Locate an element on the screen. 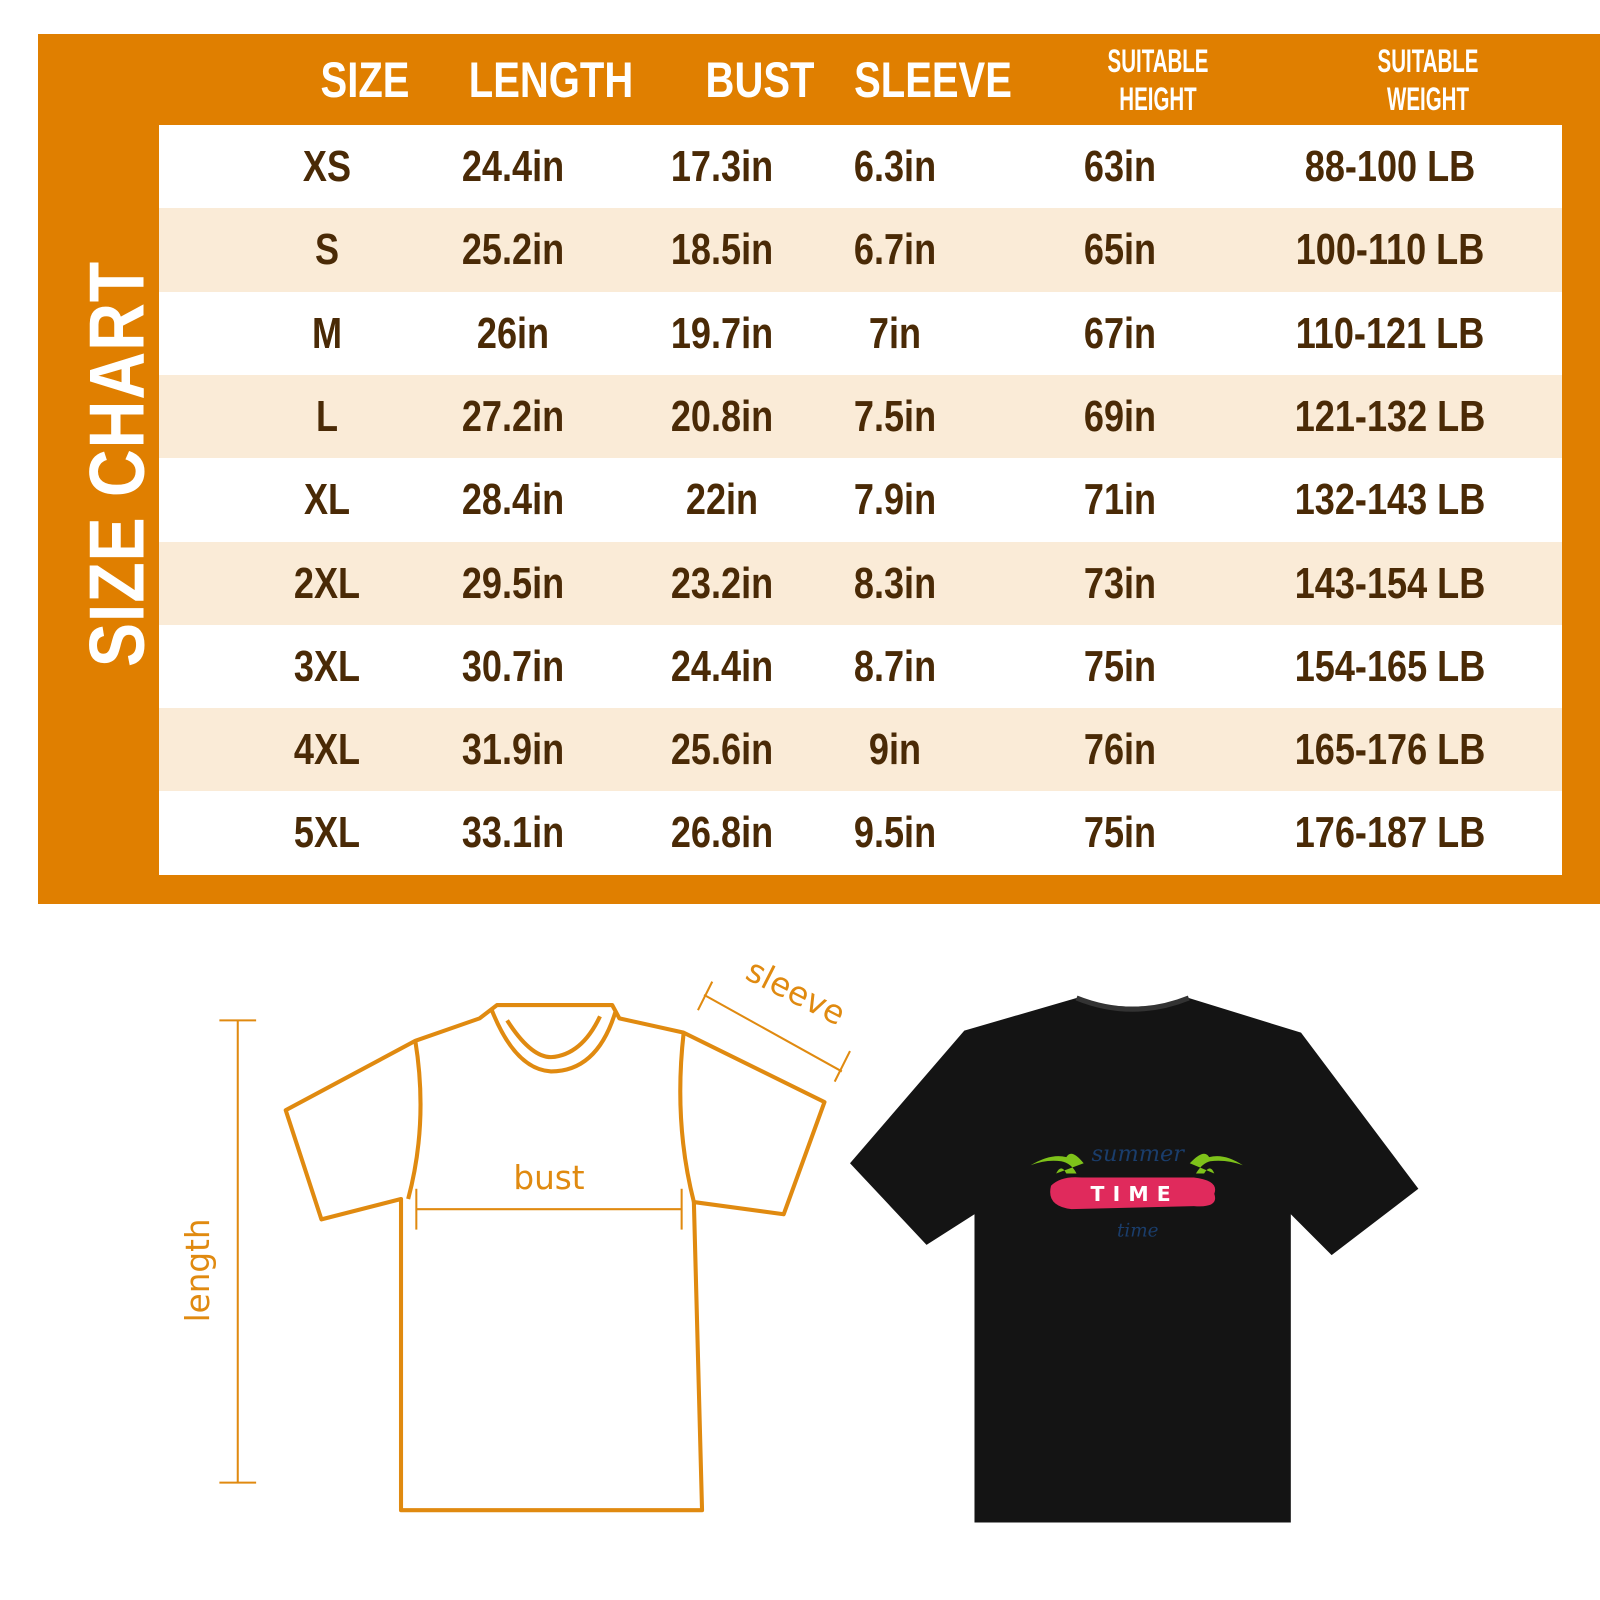 Image resolution: width=1600 pixels, height=1600 pixels. table-cell-text: 100-110 LB is located at coordinates (1390, 250).